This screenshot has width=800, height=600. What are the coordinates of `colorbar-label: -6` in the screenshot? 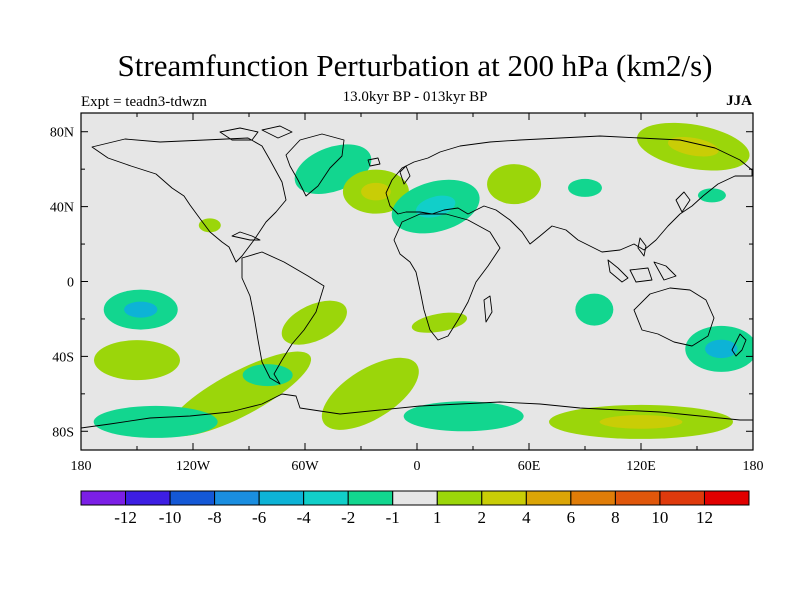 It's located at (259, 517).